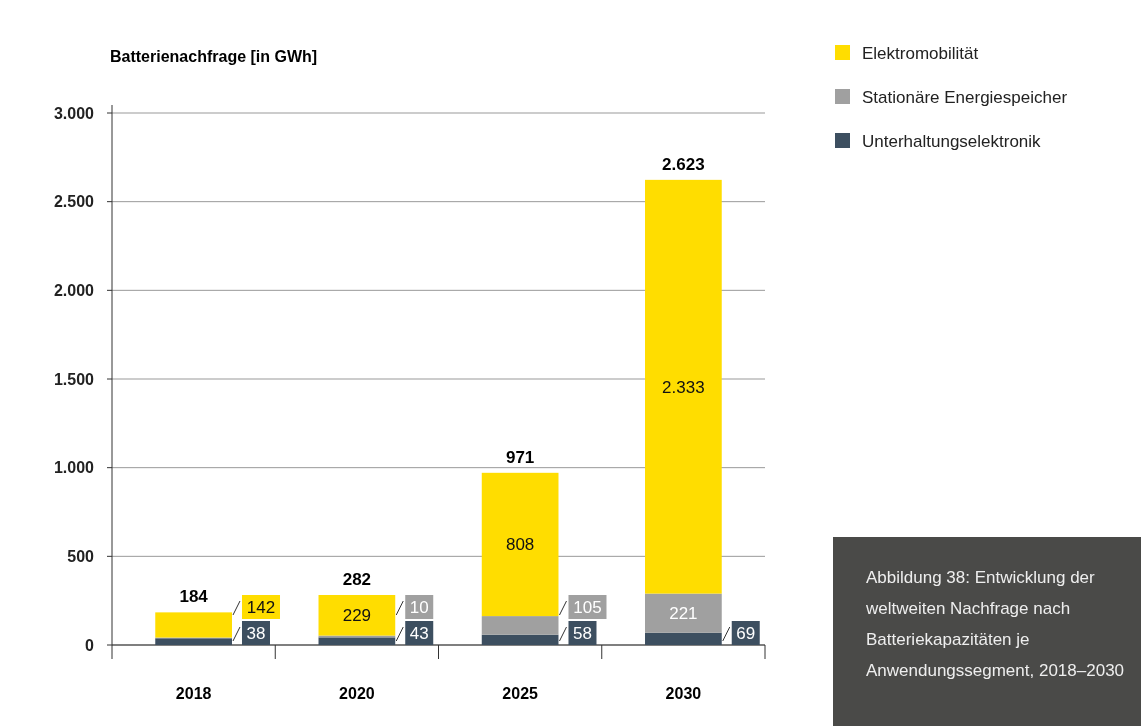 The height and width of the screenshot is (726, 1141). What do you see at coordinates (520, 693) in the screenshot?
I see `x-tick-label: 2025` at bounding box center [520, 693].